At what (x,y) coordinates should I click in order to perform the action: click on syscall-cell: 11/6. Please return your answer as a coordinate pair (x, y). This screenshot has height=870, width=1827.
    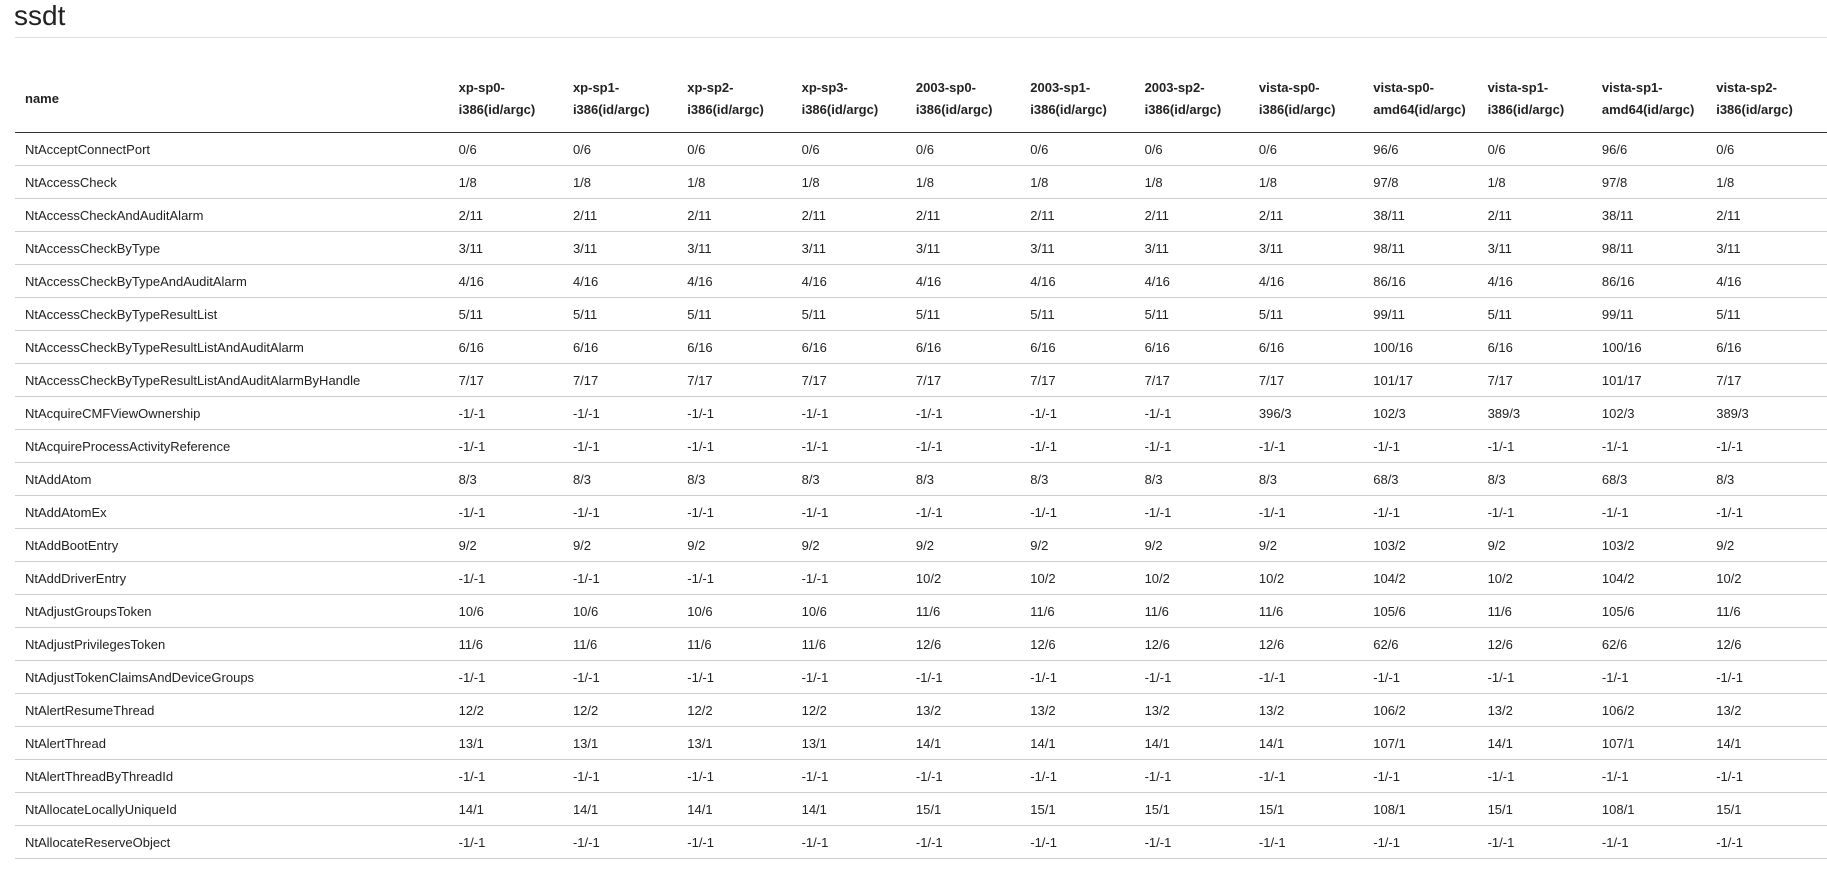
    Looking at the image, I should click on (734, 644).